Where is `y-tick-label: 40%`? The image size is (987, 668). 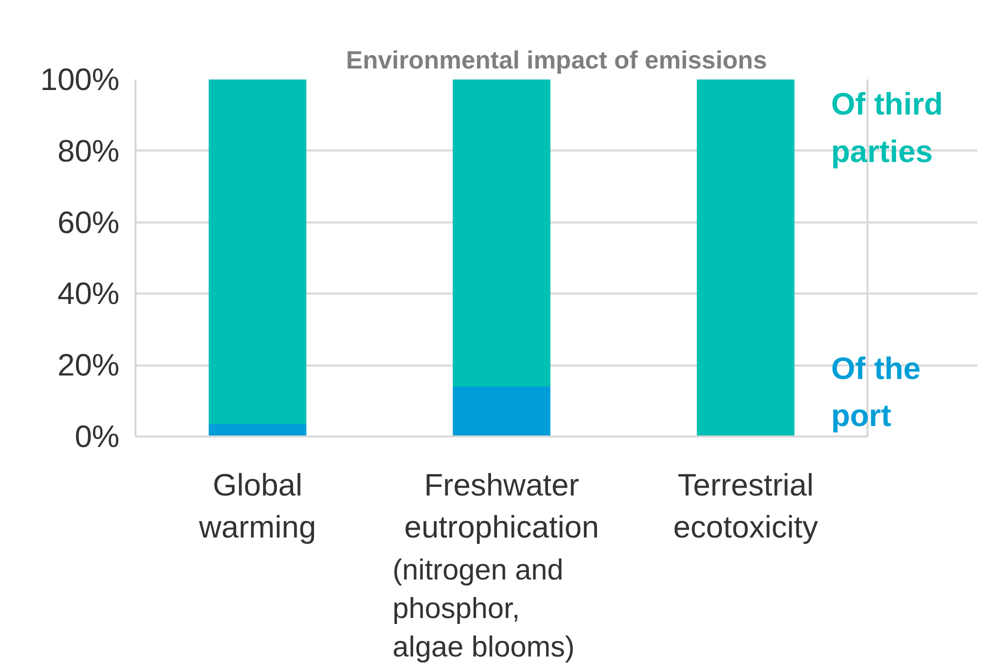 y-tick-label: 40% is located at coordinates (88, 294).